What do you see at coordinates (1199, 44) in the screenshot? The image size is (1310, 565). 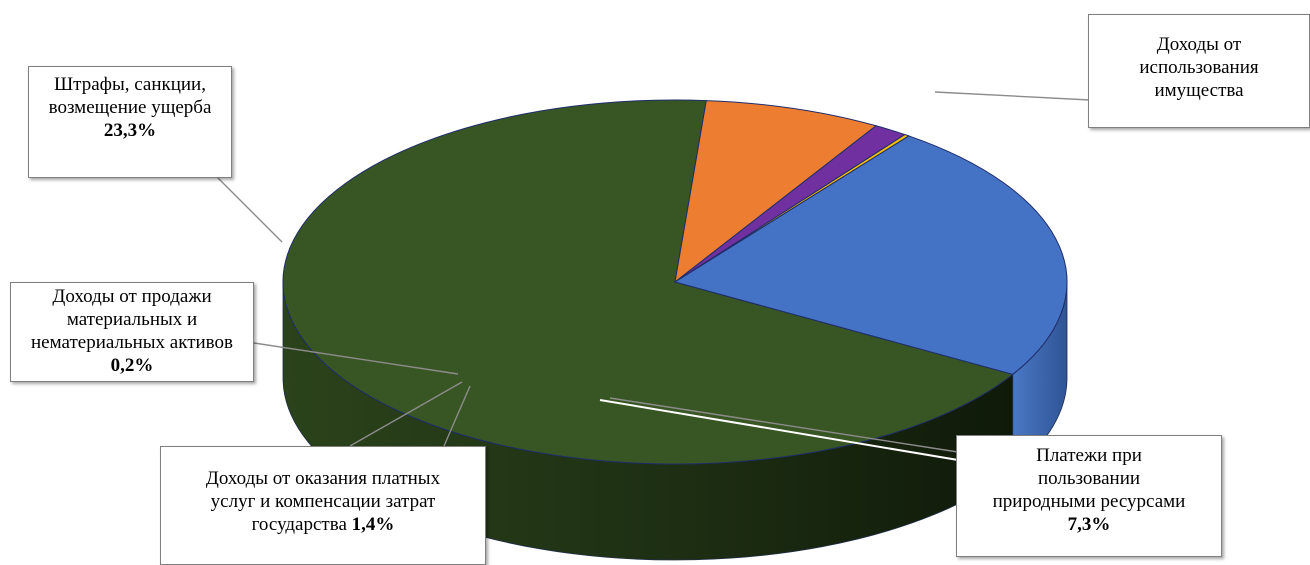 I see `callout-property-line1: Доходы от` at bounding box center [1199, 44].